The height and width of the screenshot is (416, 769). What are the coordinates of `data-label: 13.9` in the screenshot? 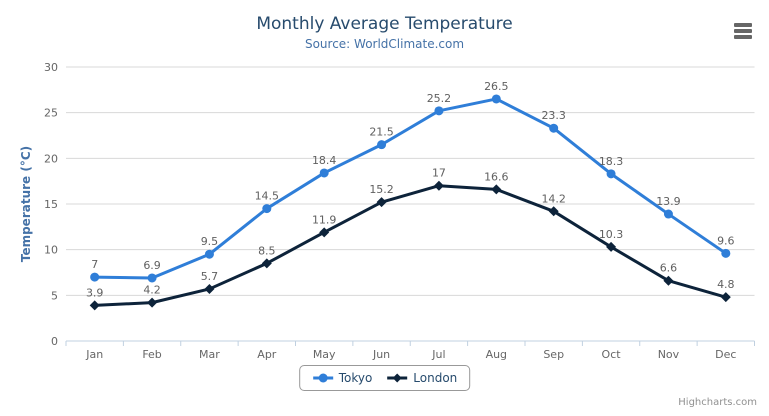 It's located at (668, 201).